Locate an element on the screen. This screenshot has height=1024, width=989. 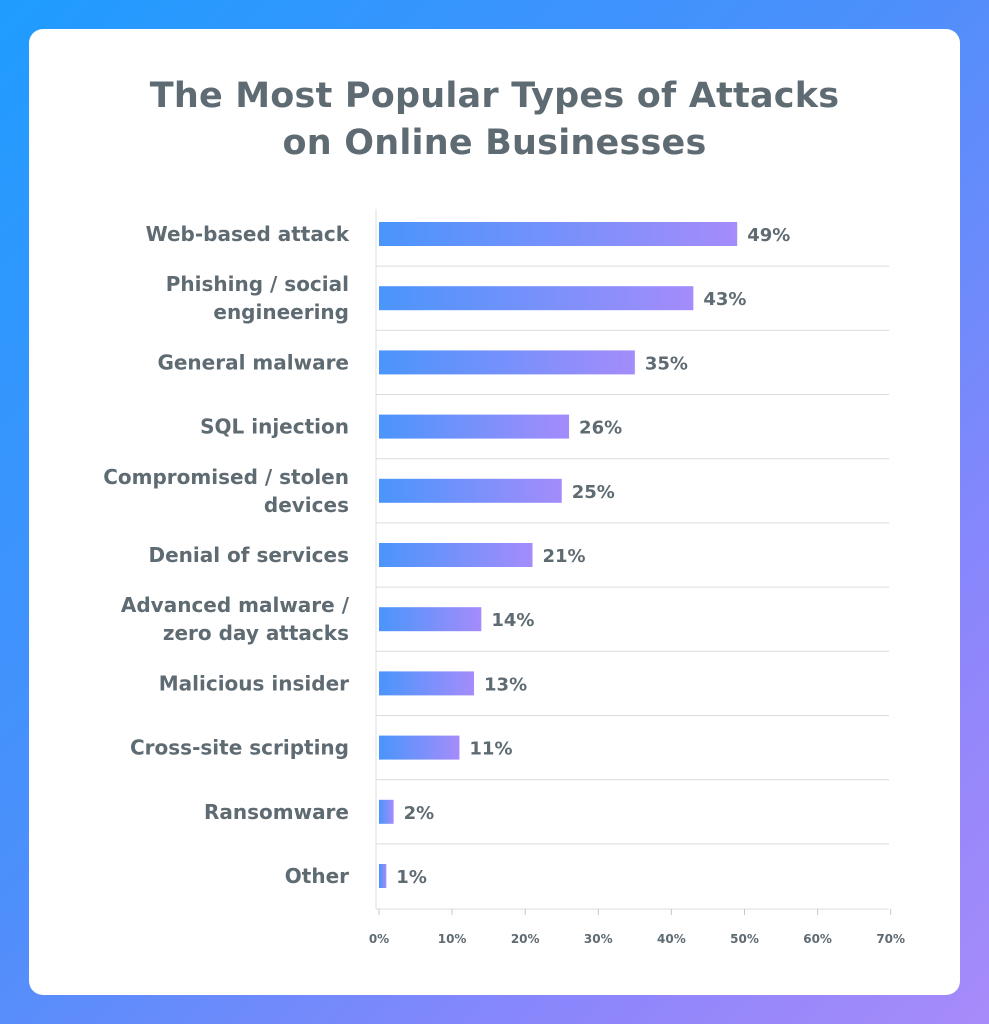
bar-value-label: 13% is located at coordinates (505, 684).